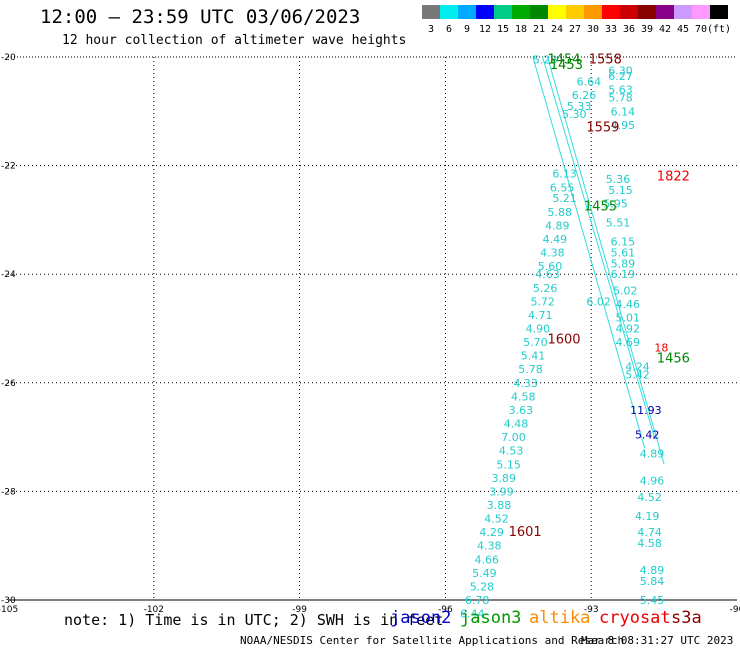 Image resolution: width=740 pixels, height=650 pixels. What do you see at coordinates (535, 342) in the screenshot?
I see `wave-height-label: 5.70` at bounding box center [535, 342].